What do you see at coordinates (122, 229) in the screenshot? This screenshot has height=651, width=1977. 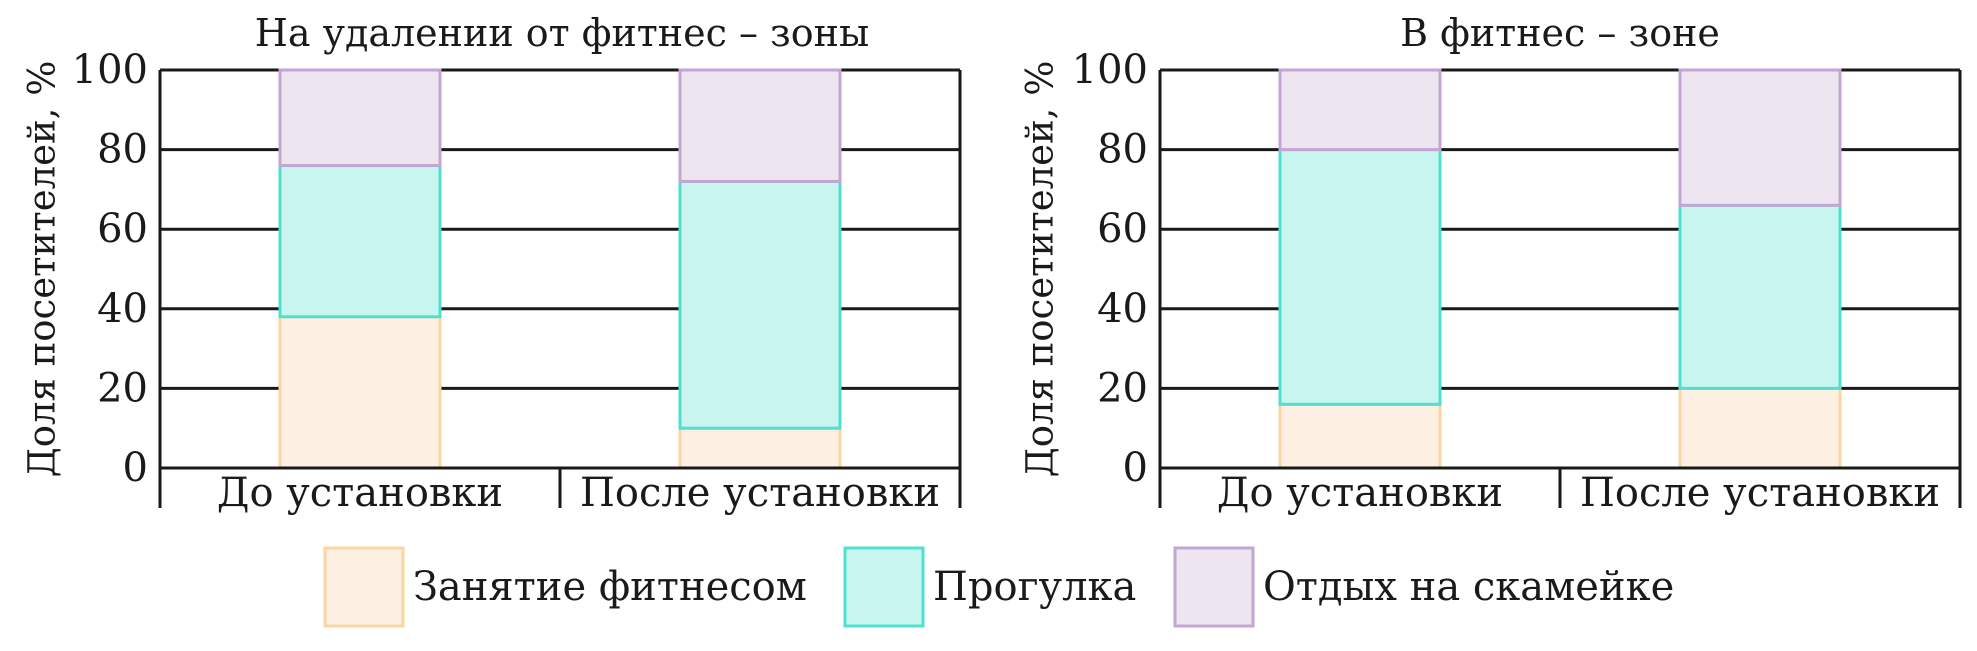 I see `y-tick-label-0-3: 60` at bounding box center [122, 229].